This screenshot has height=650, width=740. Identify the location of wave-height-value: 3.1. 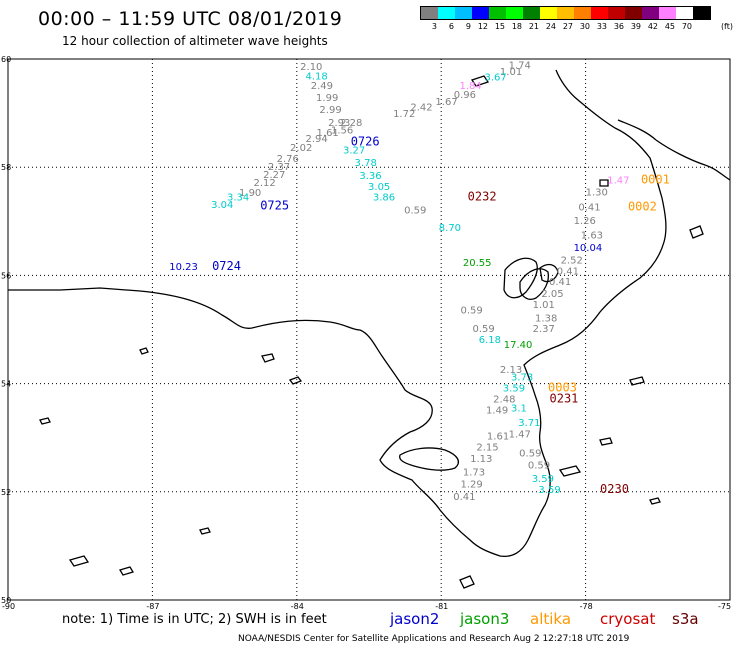
(519, 409).